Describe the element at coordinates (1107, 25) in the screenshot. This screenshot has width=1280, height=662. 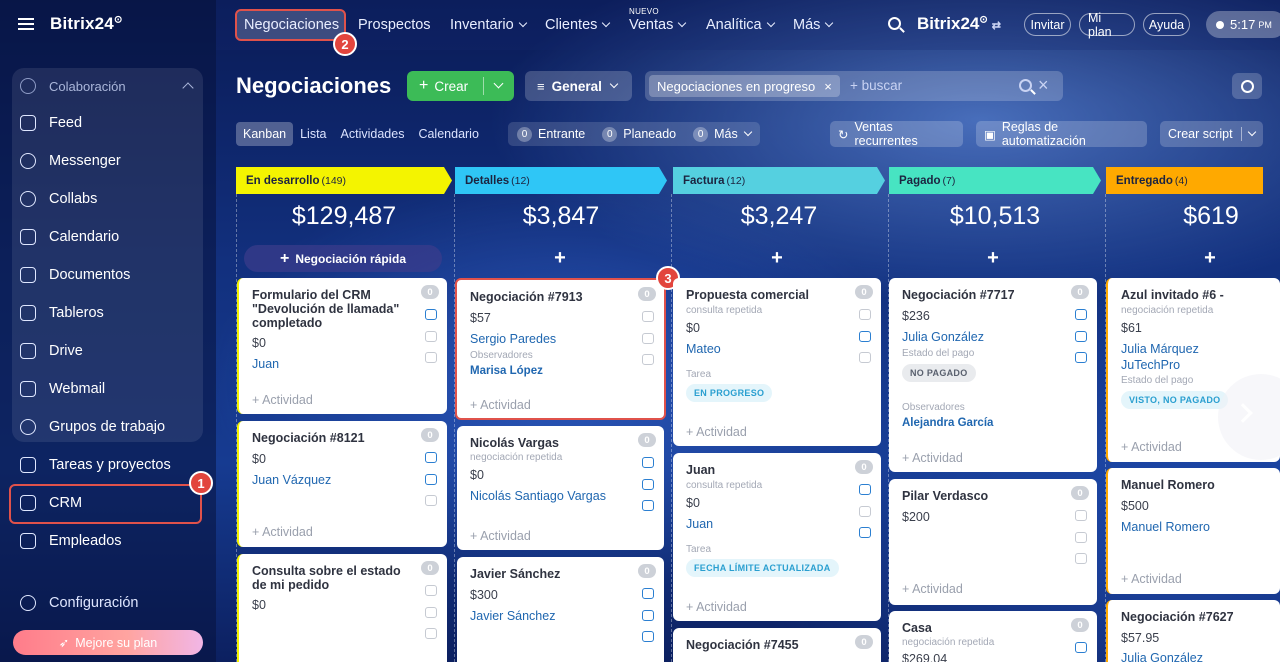
I see `my-plan-button: Mi plan` at that location.